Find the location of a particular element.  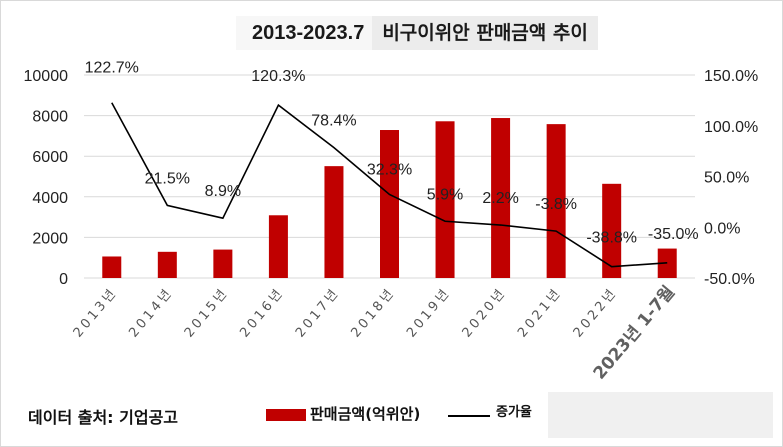

y-left-tick-label: 0 is located at coordinates (63, 279).